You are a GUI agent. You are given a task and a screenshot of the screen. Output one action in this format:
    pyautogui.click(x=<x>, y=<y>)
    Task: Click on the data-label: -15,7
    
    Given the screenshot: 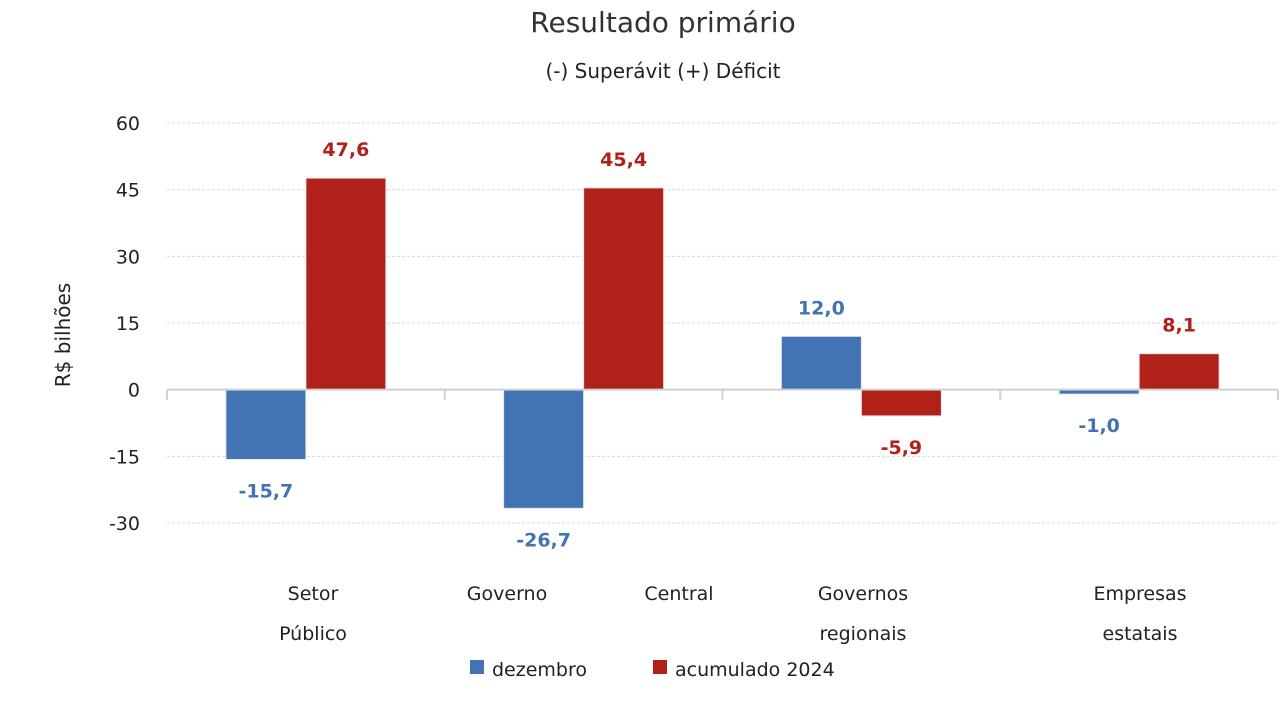 What is the action you would take?
    pyautogui.click(x=265, y=491)
    